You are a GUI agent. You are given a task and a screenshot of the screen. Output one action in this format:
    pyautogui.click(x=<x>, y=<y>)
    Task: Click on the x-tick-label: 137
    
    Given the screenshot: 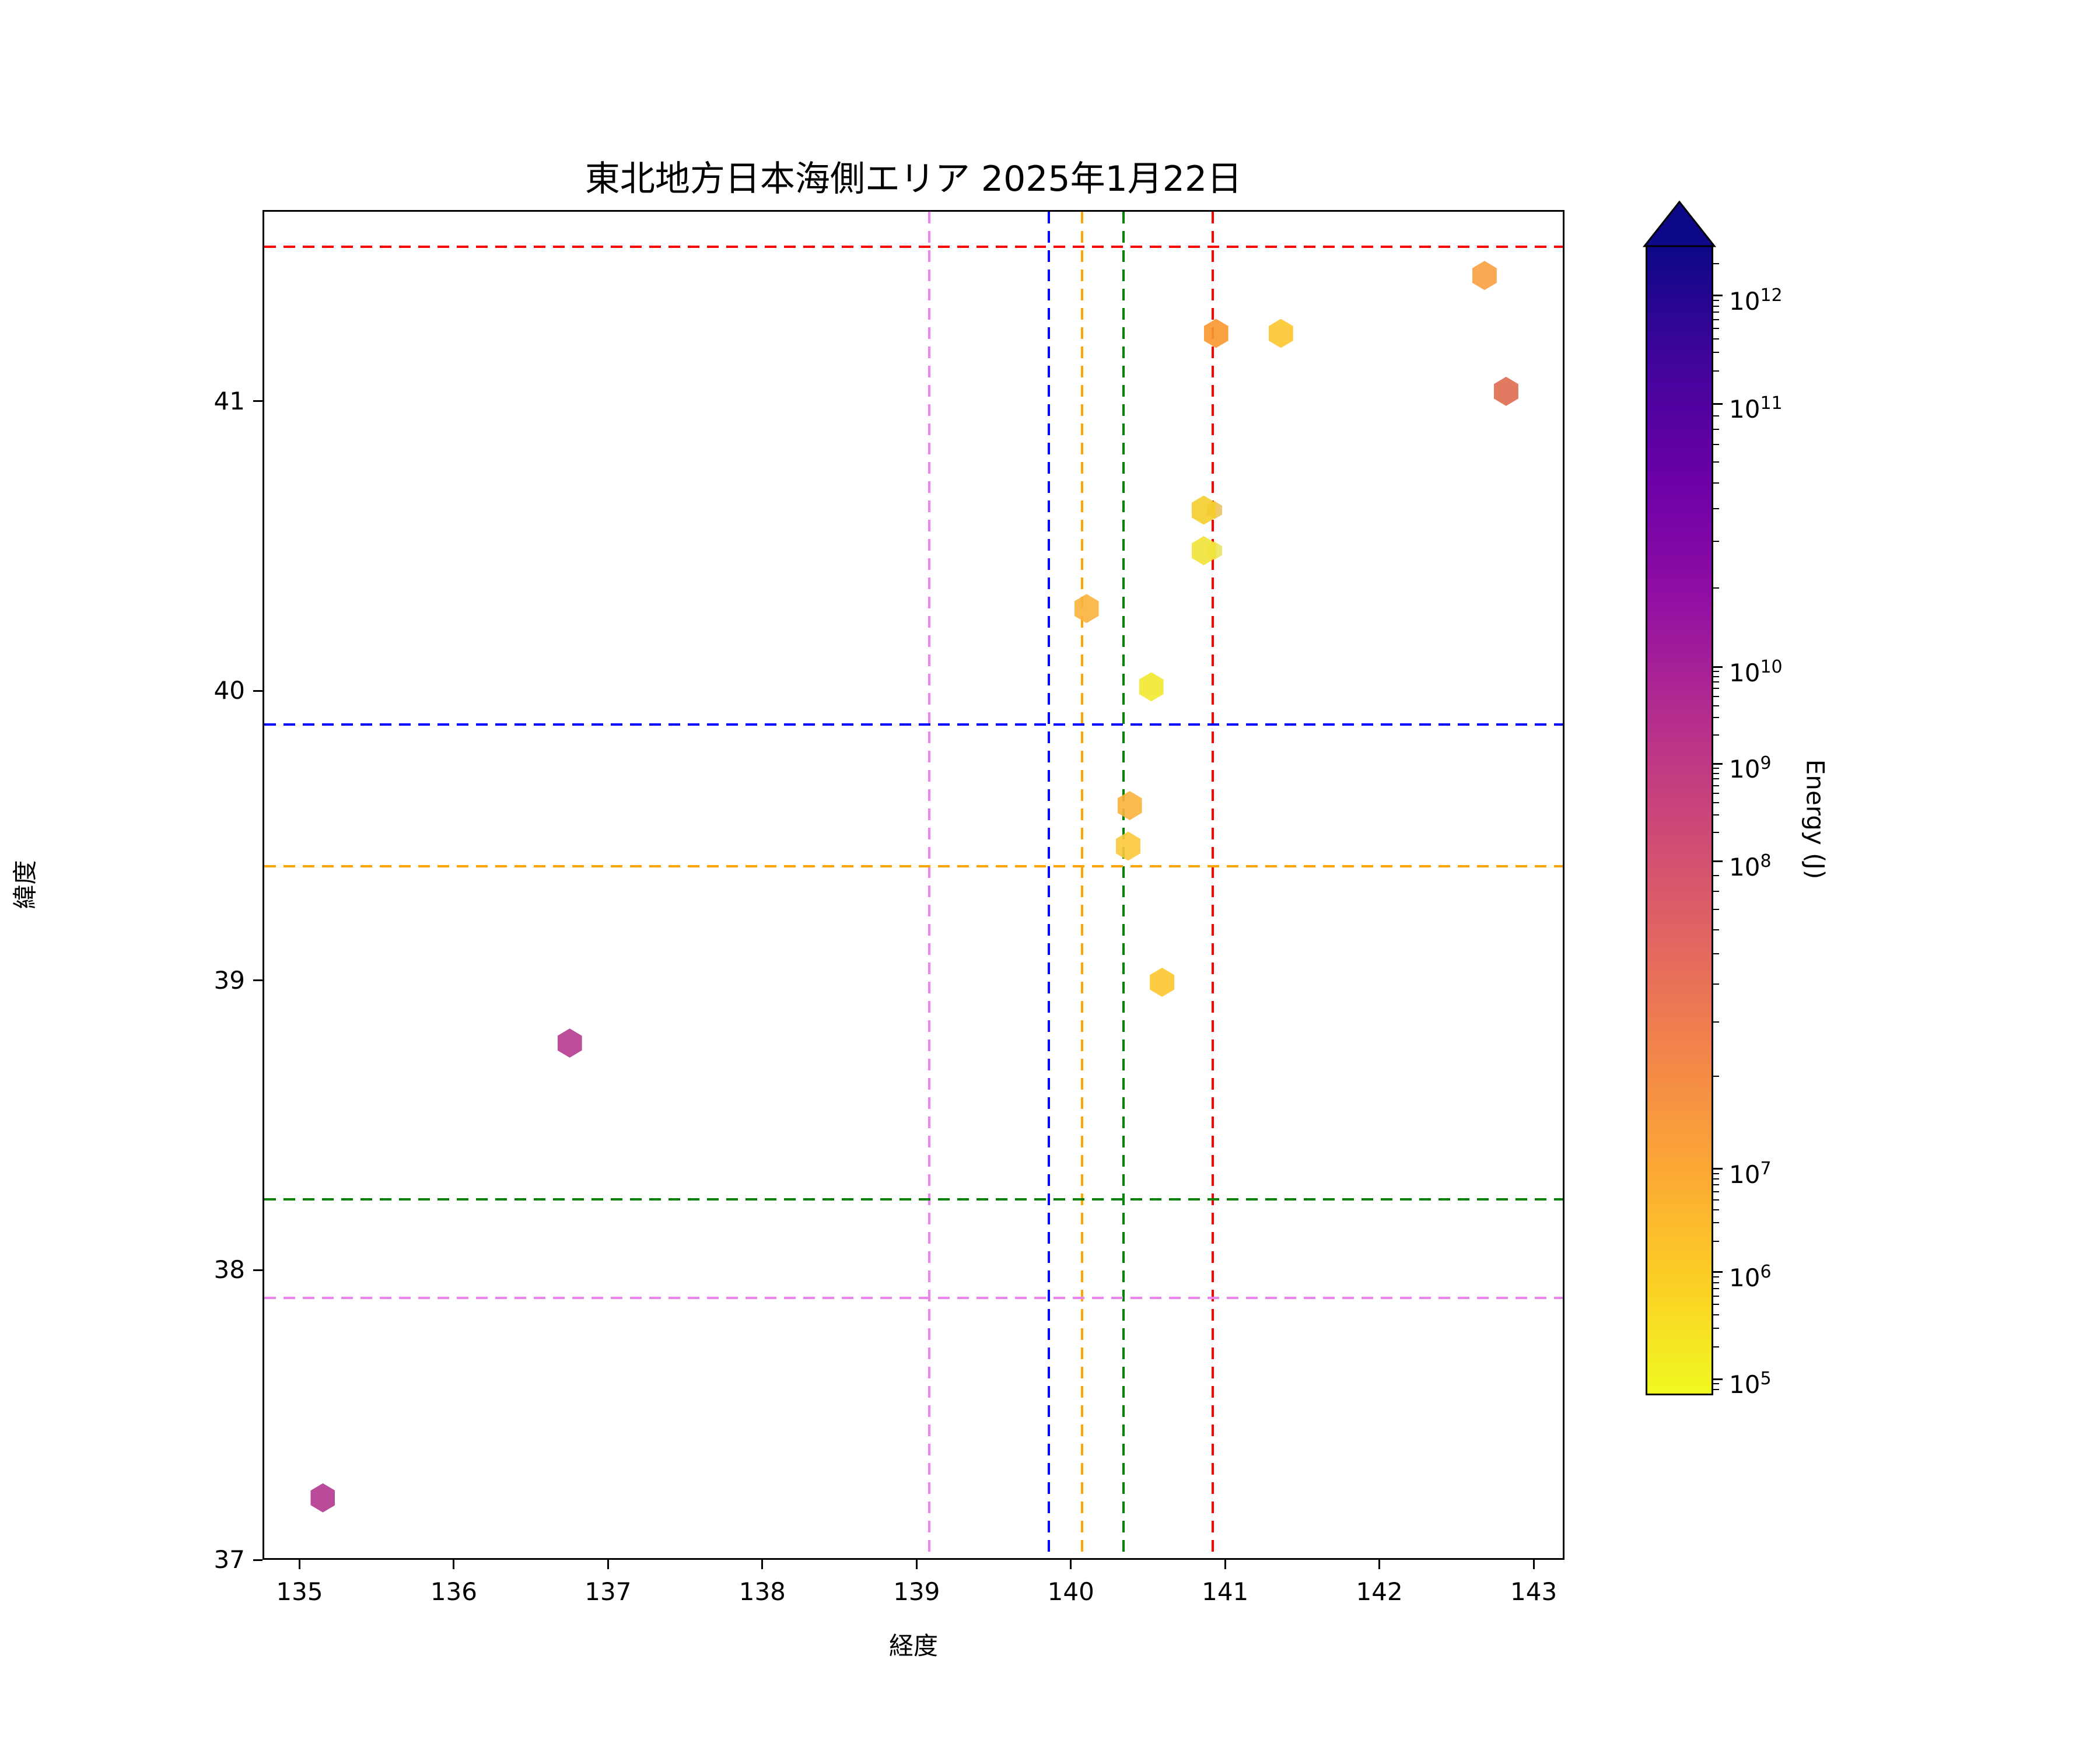 What is the action you would take?
    pyautogui.click(x=608, y=1591)
    